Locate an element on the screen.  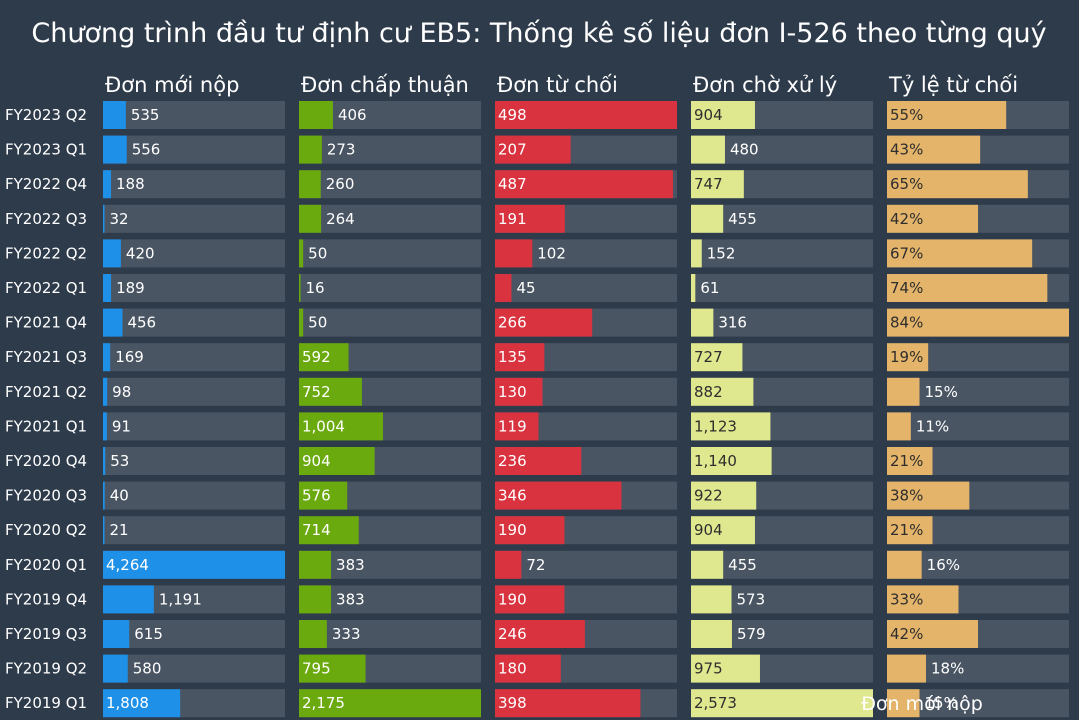
cell-fy2020-q2-col4: 904 is located at coordinates (782, 530).